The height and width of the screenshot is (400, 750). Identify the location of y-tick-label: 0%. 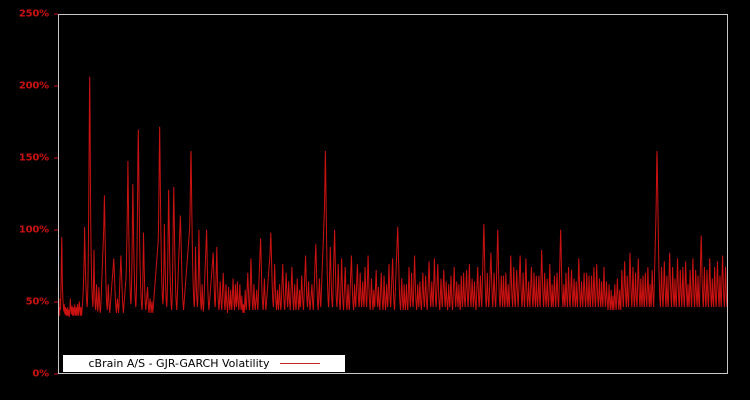
(40, 374).